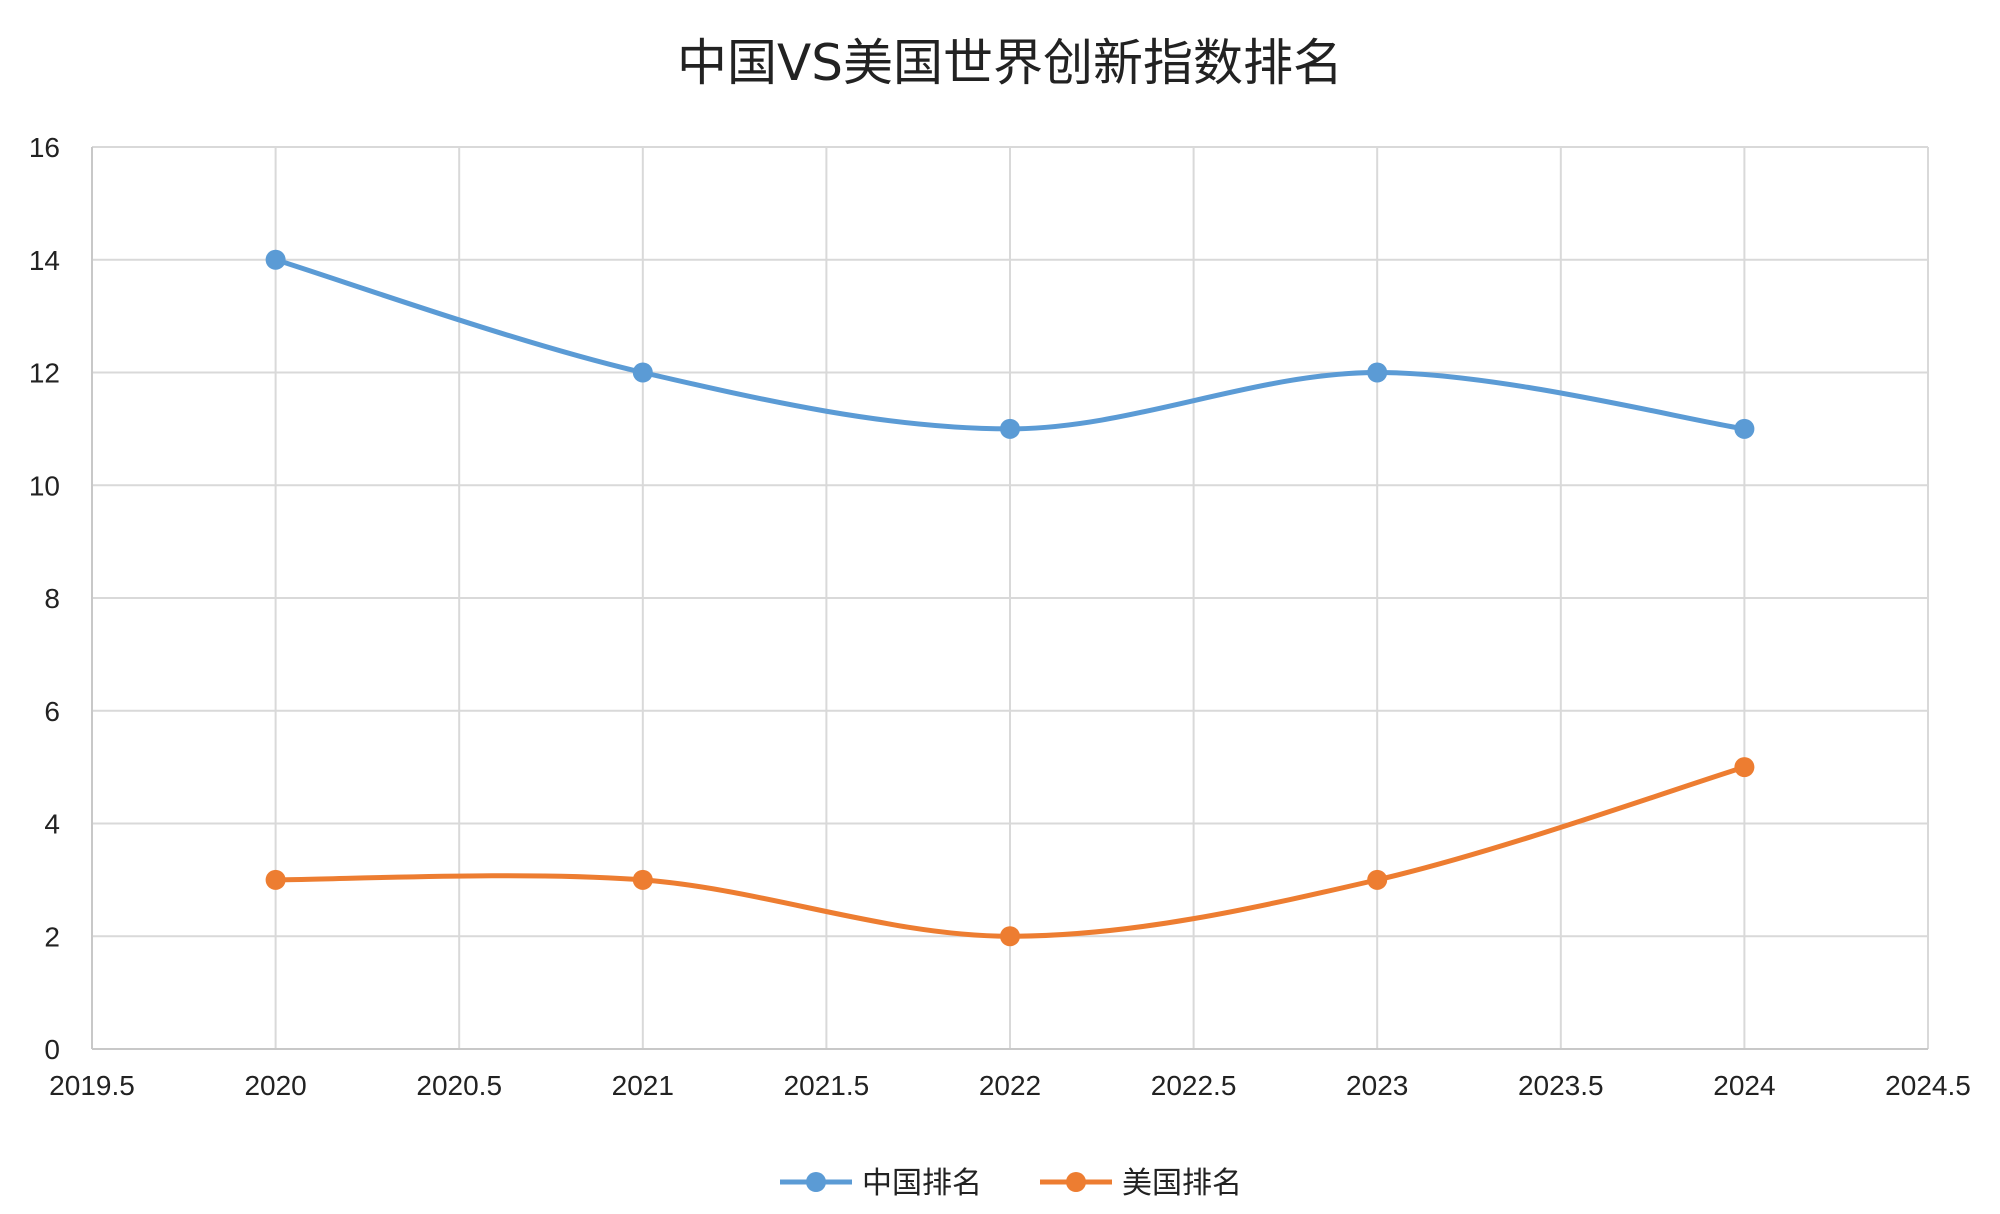  What do you see at coordinates (44, 260) in the screenshot?
I see `y-tick-label: 14` at bounding box center [44, 260].